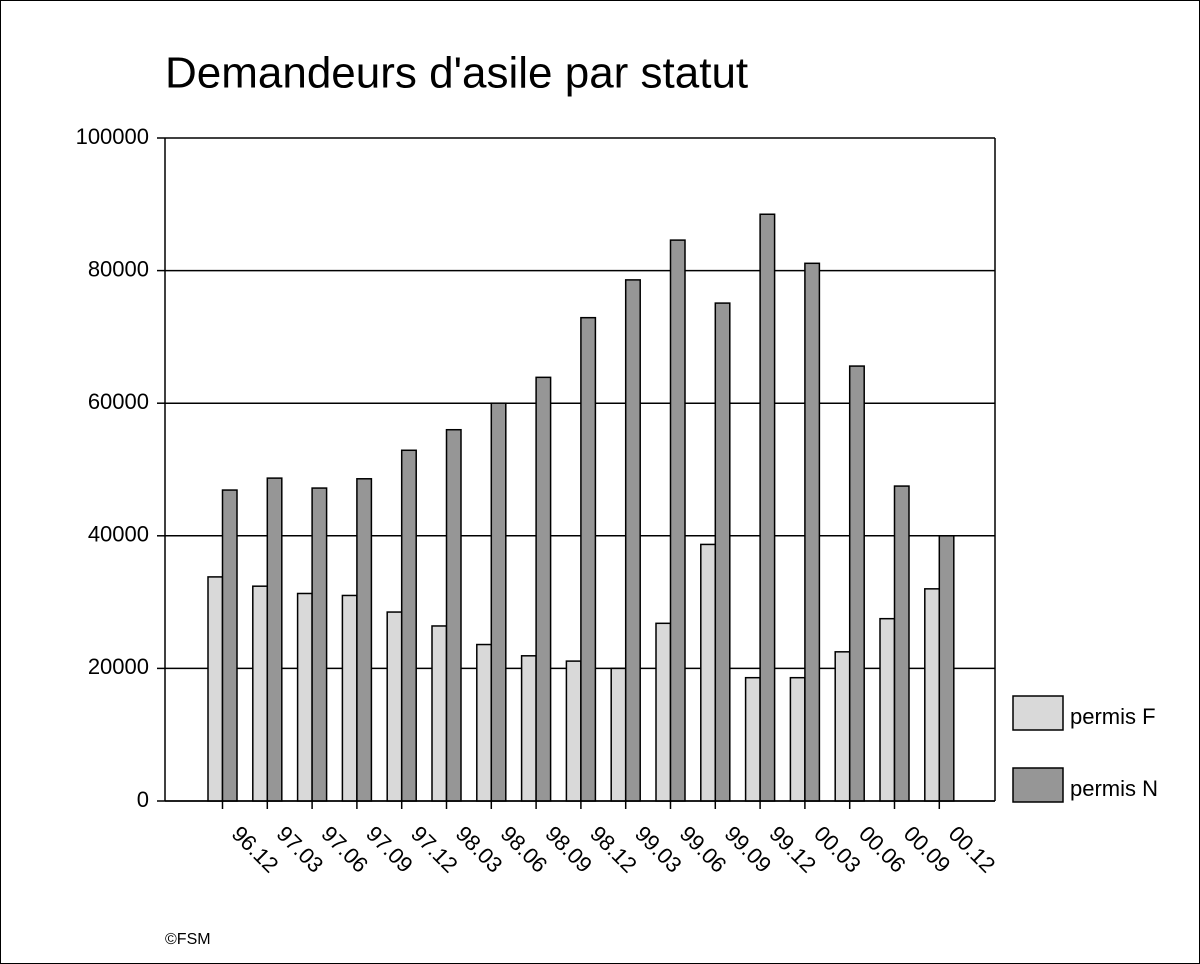 The height and width of the screenshot is (964, 1200). What do you see at coordinates (118, 666) in the screenshot?
I see `y-tick-label: 20000` at bounding box center [118, 666].